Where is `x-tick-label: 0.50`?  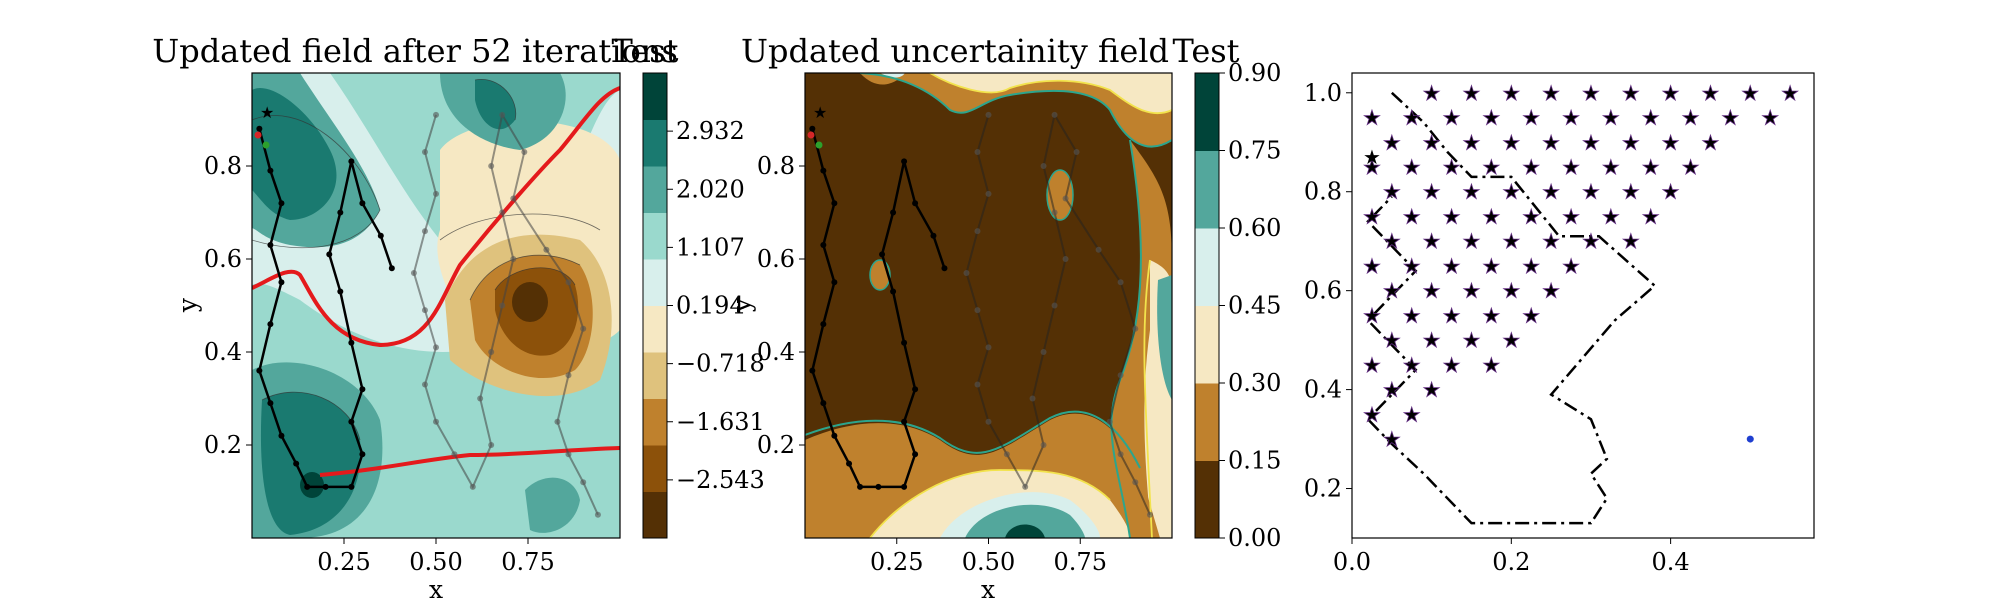
x-tick-label: 0.50 is located at coordinates (435, 562).